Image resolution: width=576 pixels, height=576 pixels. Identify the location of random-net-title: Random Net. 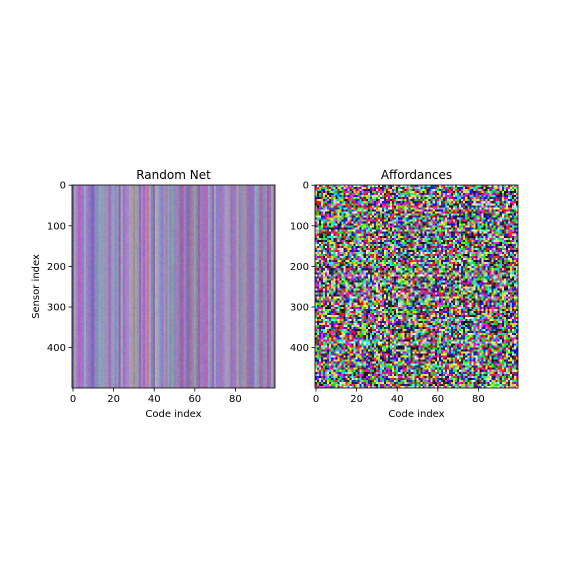
(173, 175).